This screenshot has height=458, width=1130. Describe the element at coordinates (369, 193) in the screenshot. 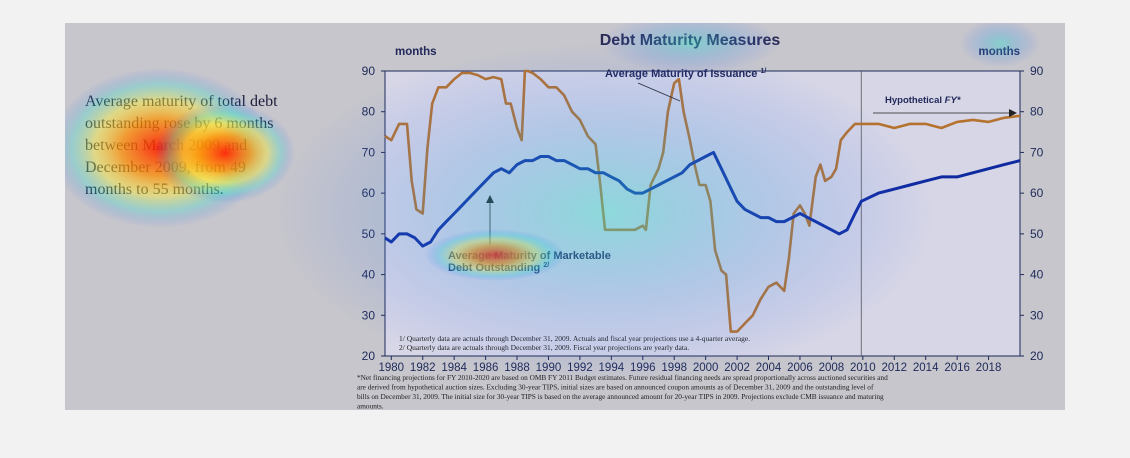

I see `y-tick-label-left: 60` at that location.